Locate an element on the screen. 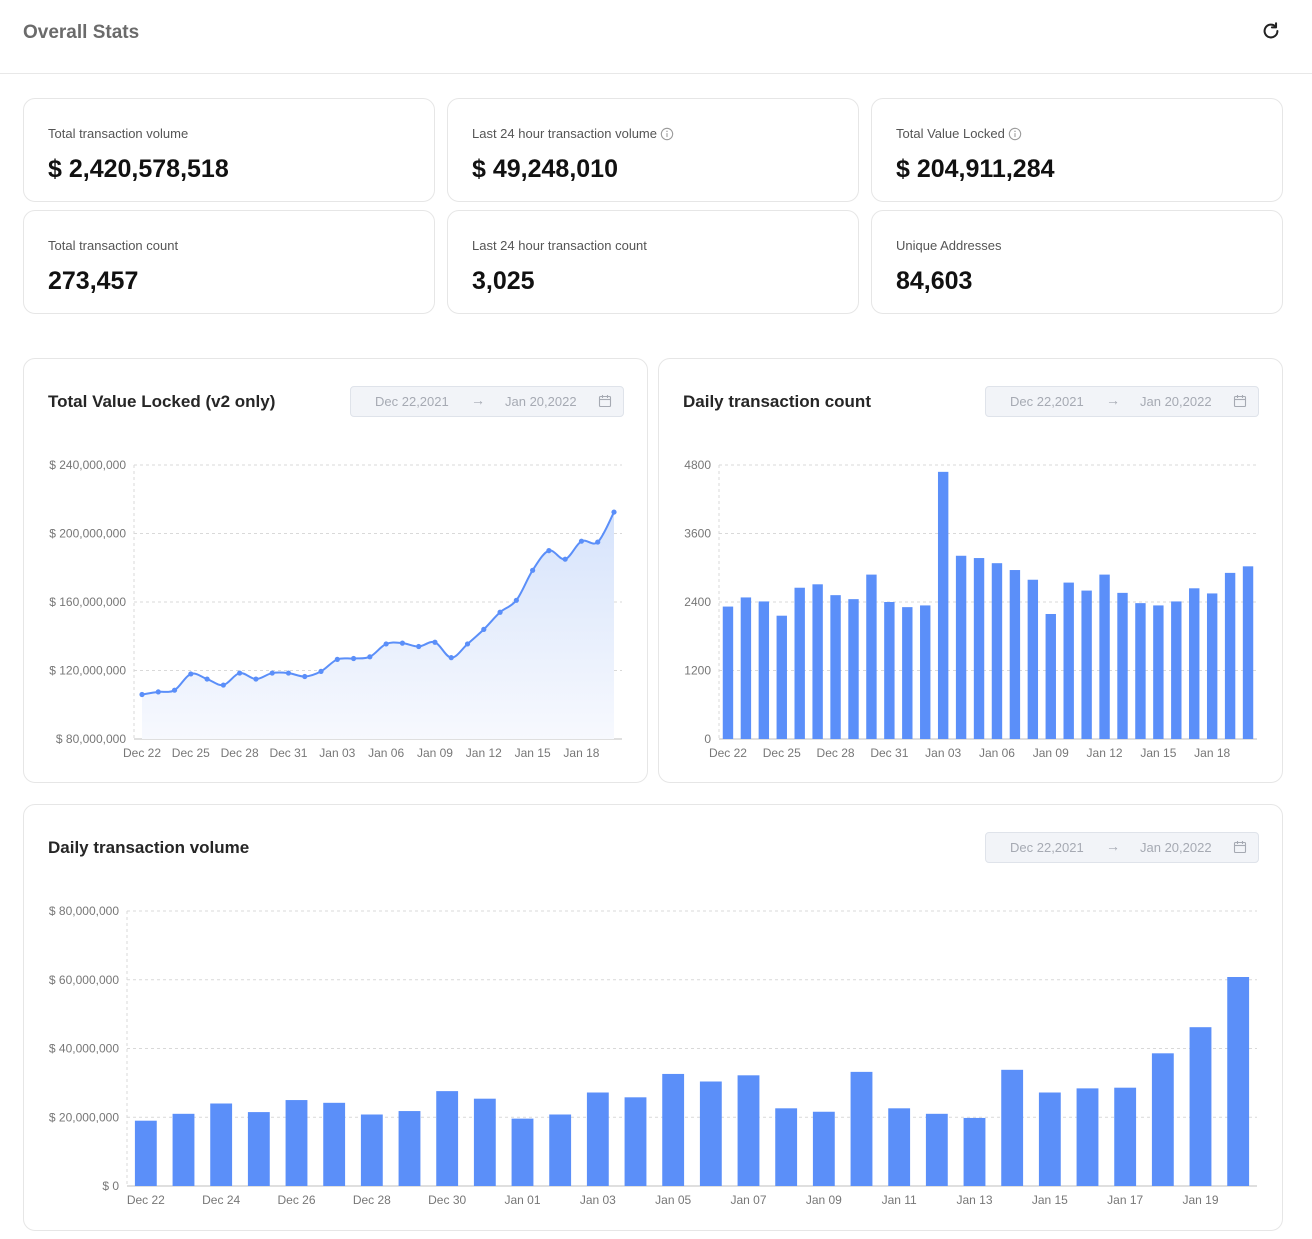  y-tick-label: 2400 is located at coordinates (697, 602).